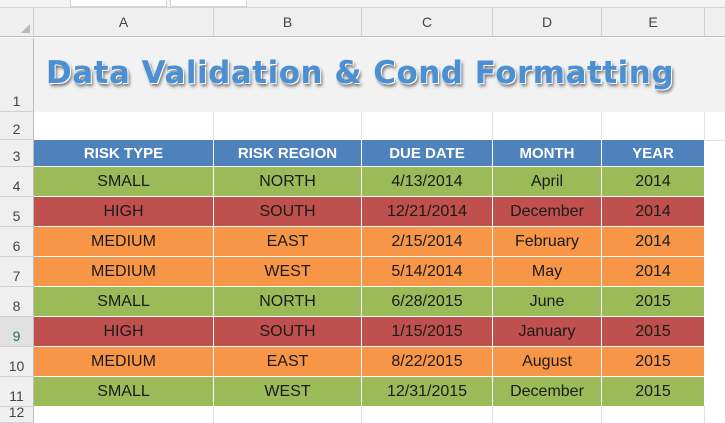 Image resolution: width=725 pixels, height=423 pixels. What do you see at coordinates (17, 332) in the screenshot?
I see `row-header-9: 9` at bounding box center [17, 332].